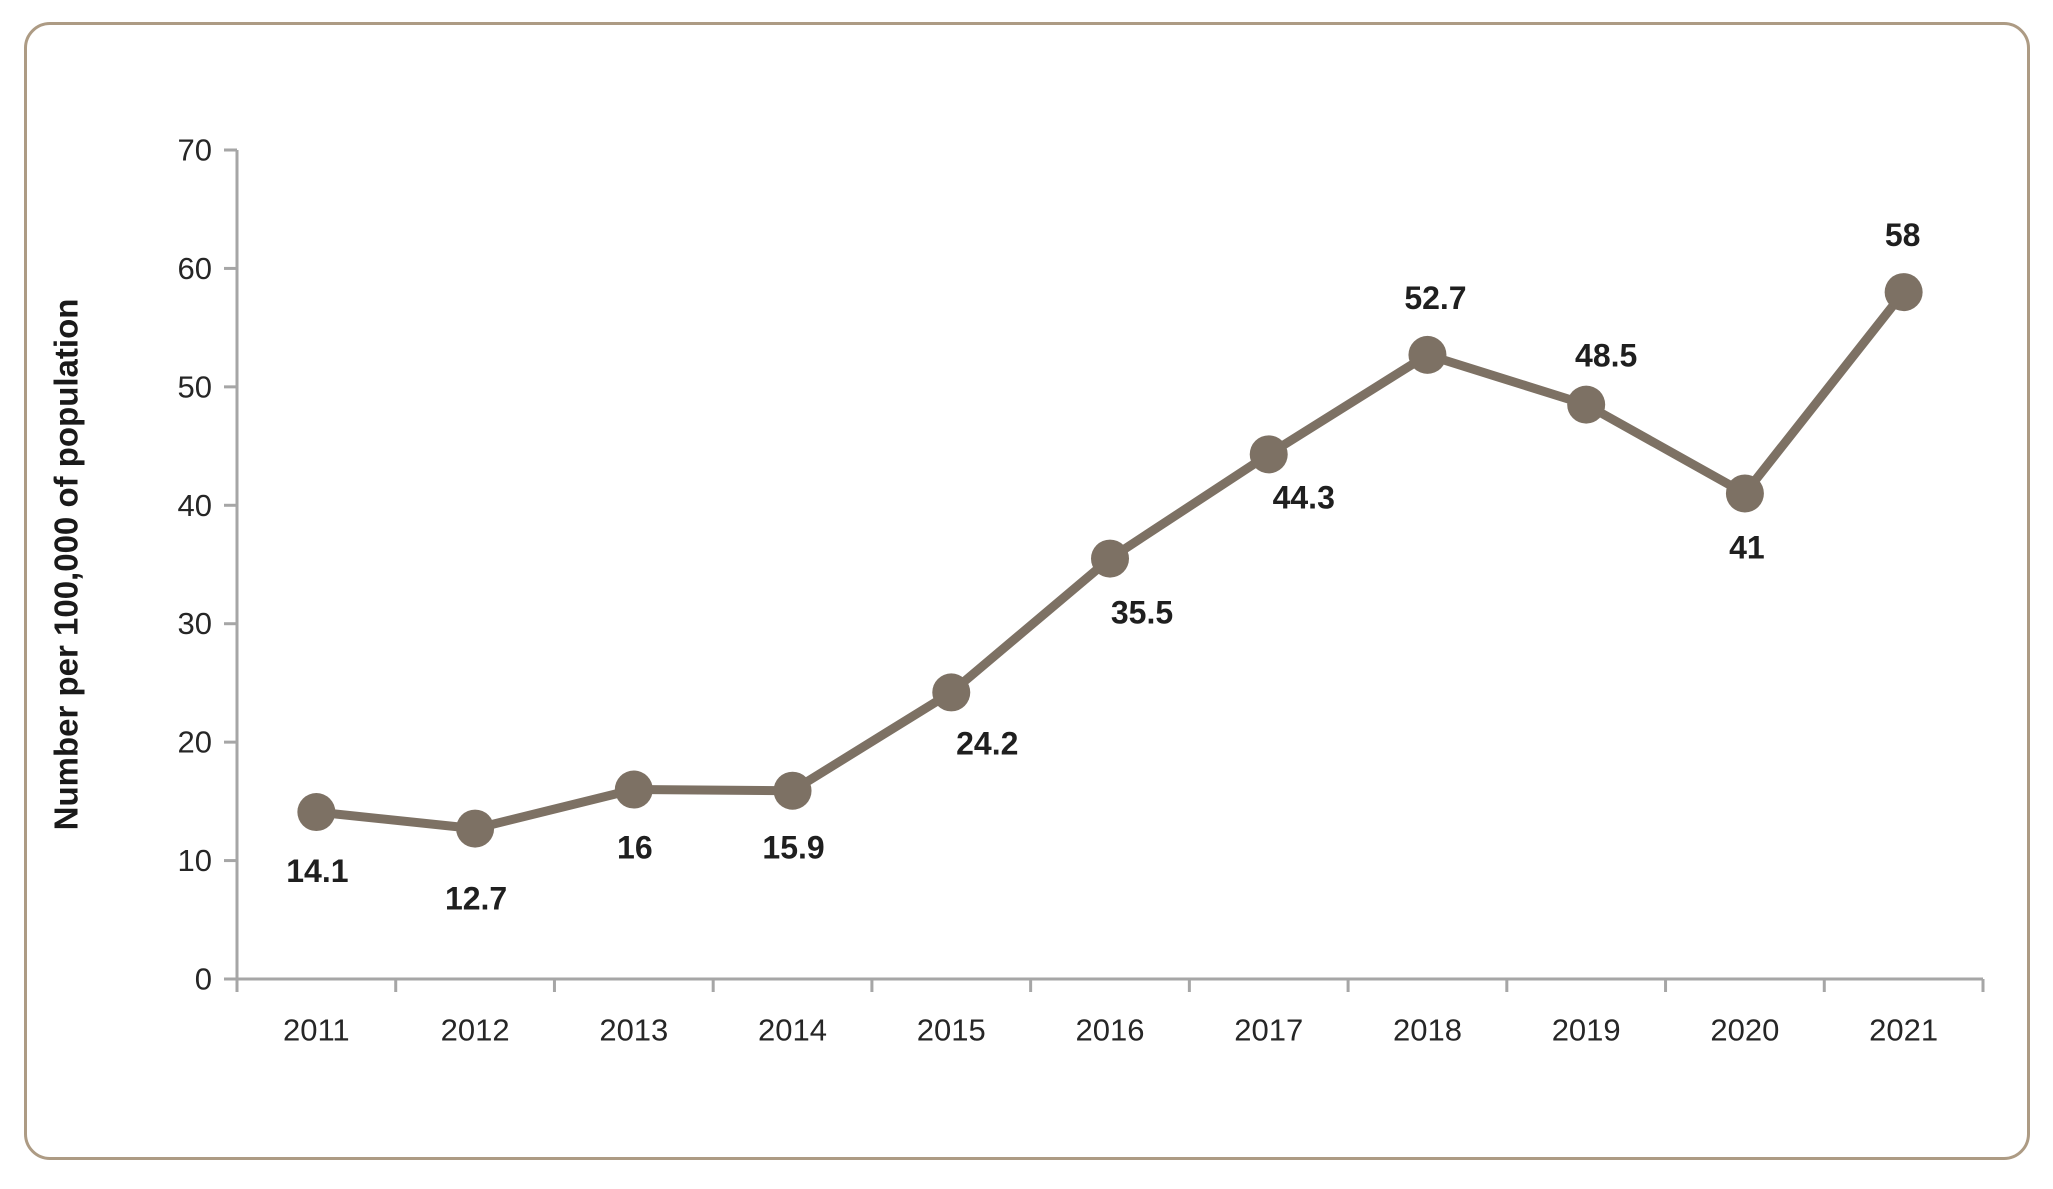 This screenshot has height=1189, width=2053. Describe the element at coordinates (195, 742) in the screenshot. I see `y-tick-label: 20` at that location.